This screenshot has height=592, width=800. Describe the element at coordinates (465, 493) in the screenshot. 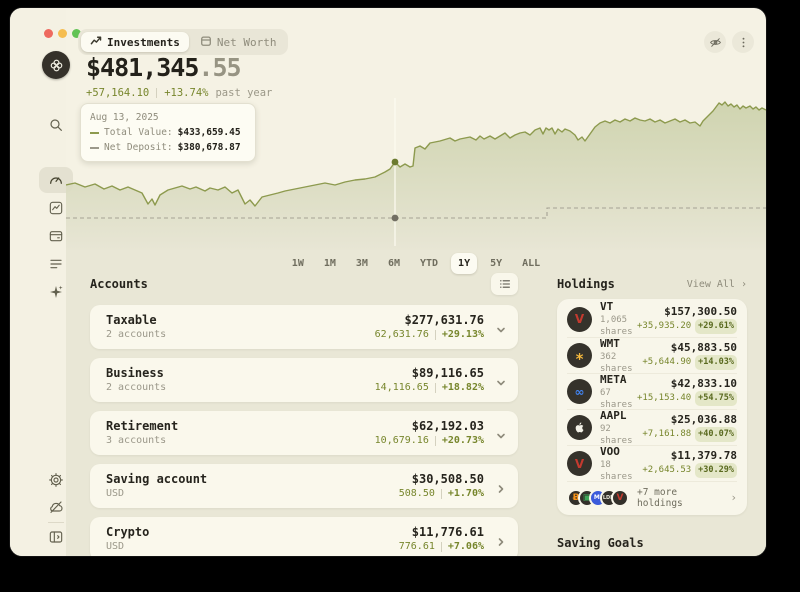

I see `account-percent: +1.70%` at that location.